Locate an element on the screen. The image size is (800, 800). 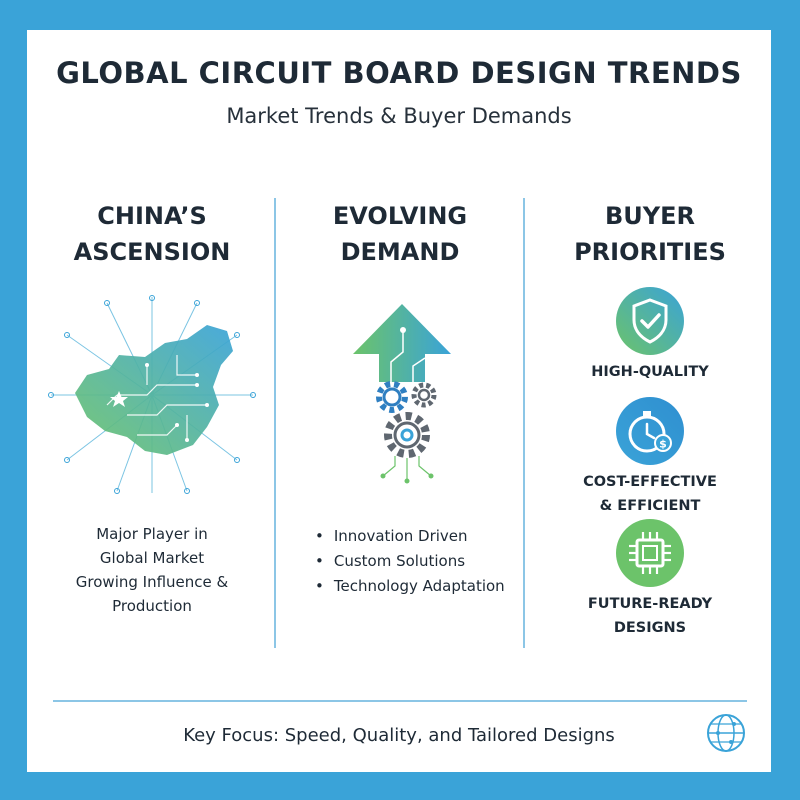
list-item: Technology Adaptation is located at coordinates (410, 586).